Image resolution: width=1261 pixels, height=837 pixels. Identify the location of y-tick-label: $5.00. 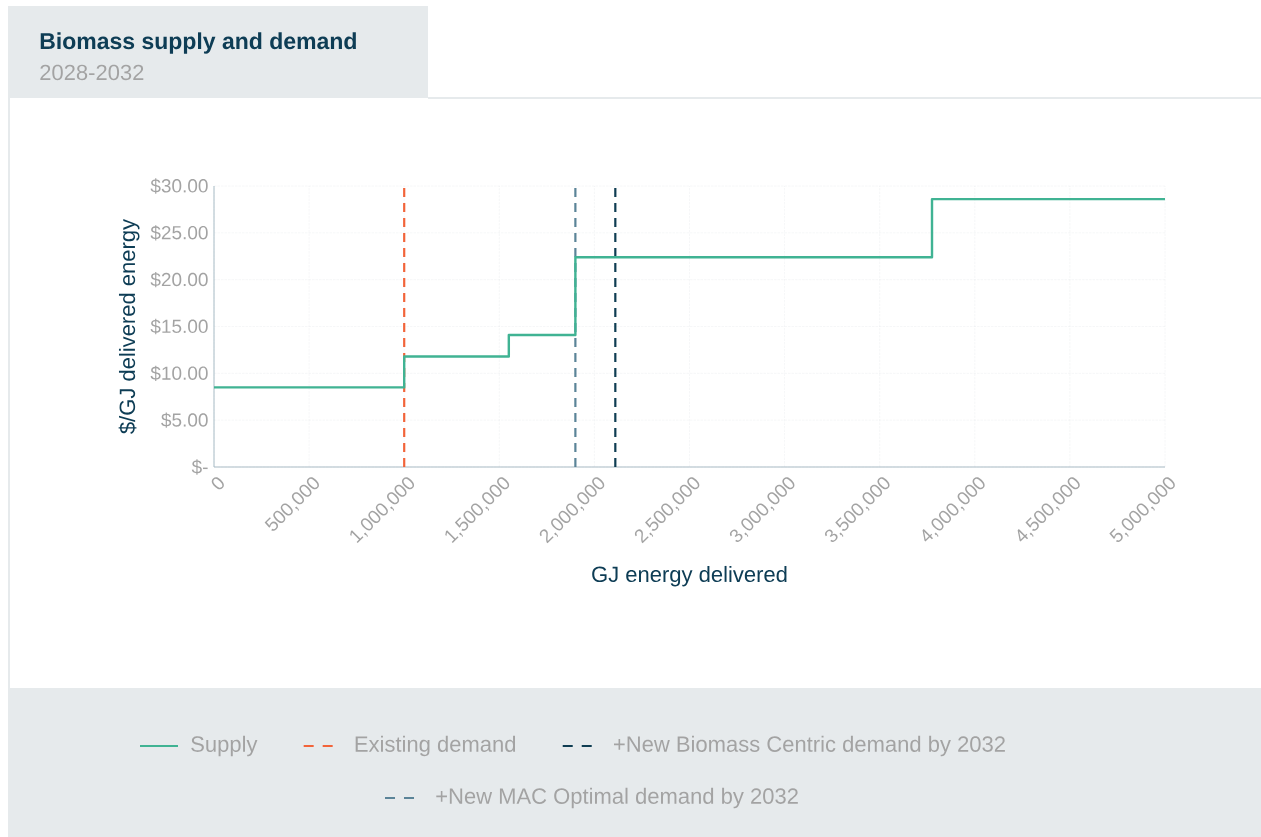
(184, 420).